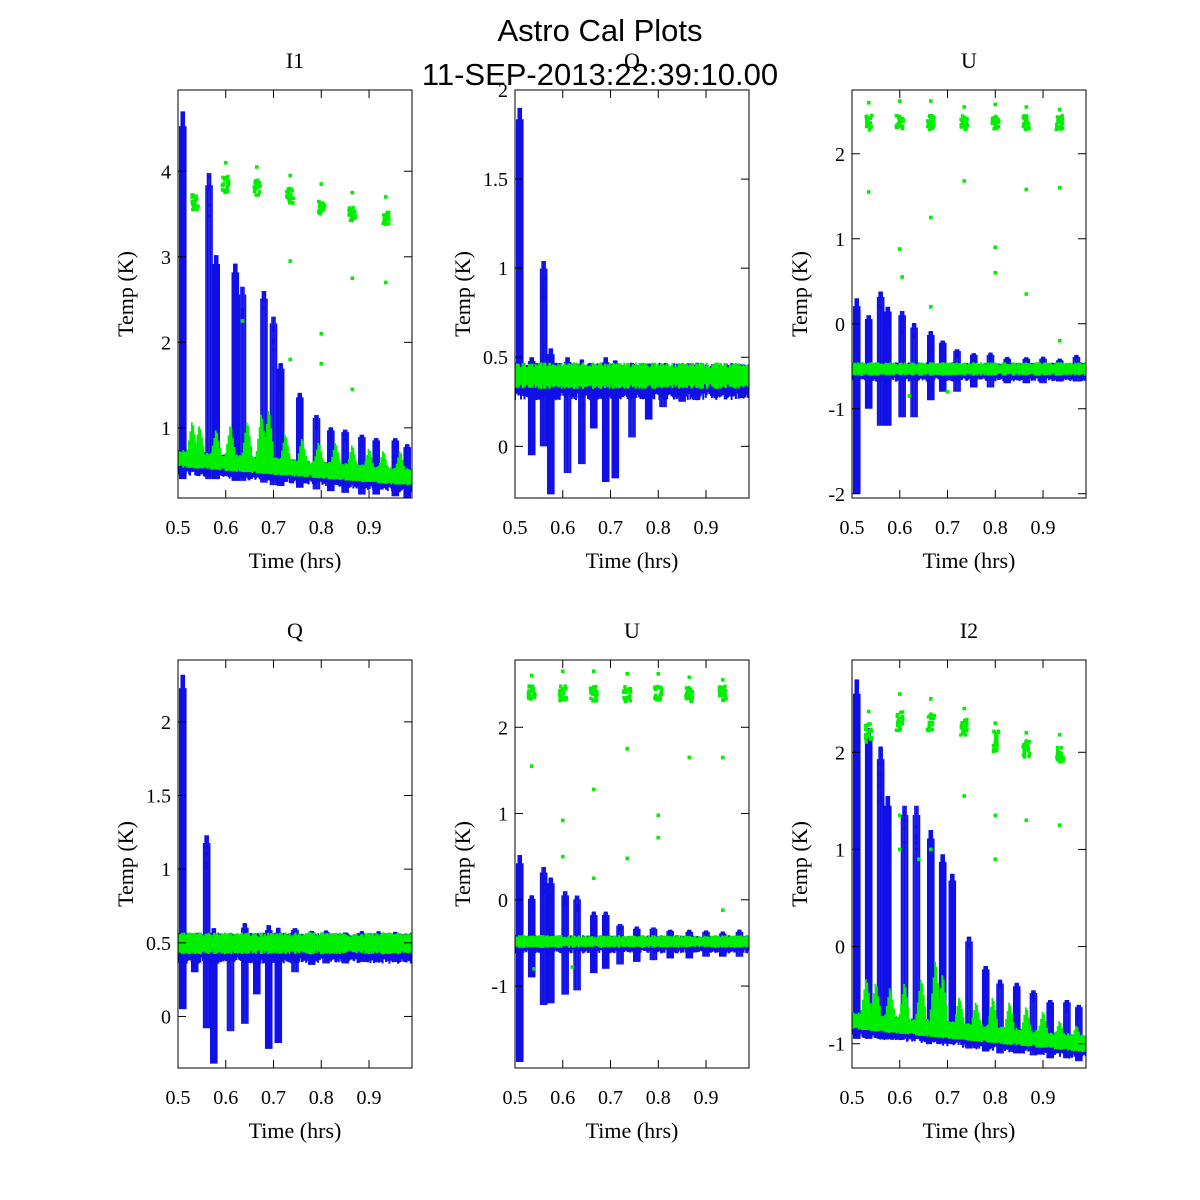 The height and width of the screenshot is (1200, 1200). Describe the element at coordinates (166, 1017) in the screenshot. I see `y-tick-label: 0` at that location.